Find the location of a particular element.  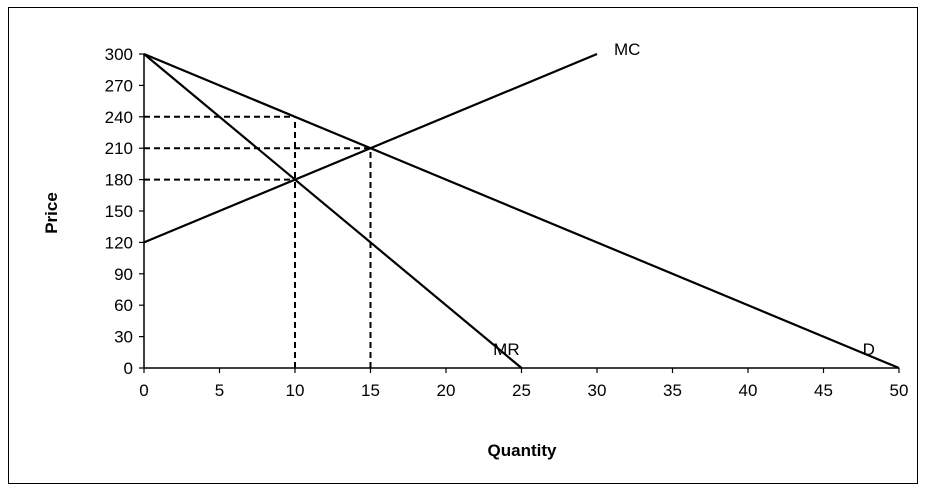

x-tick-label: 30 is located at coordinates (597, 390).